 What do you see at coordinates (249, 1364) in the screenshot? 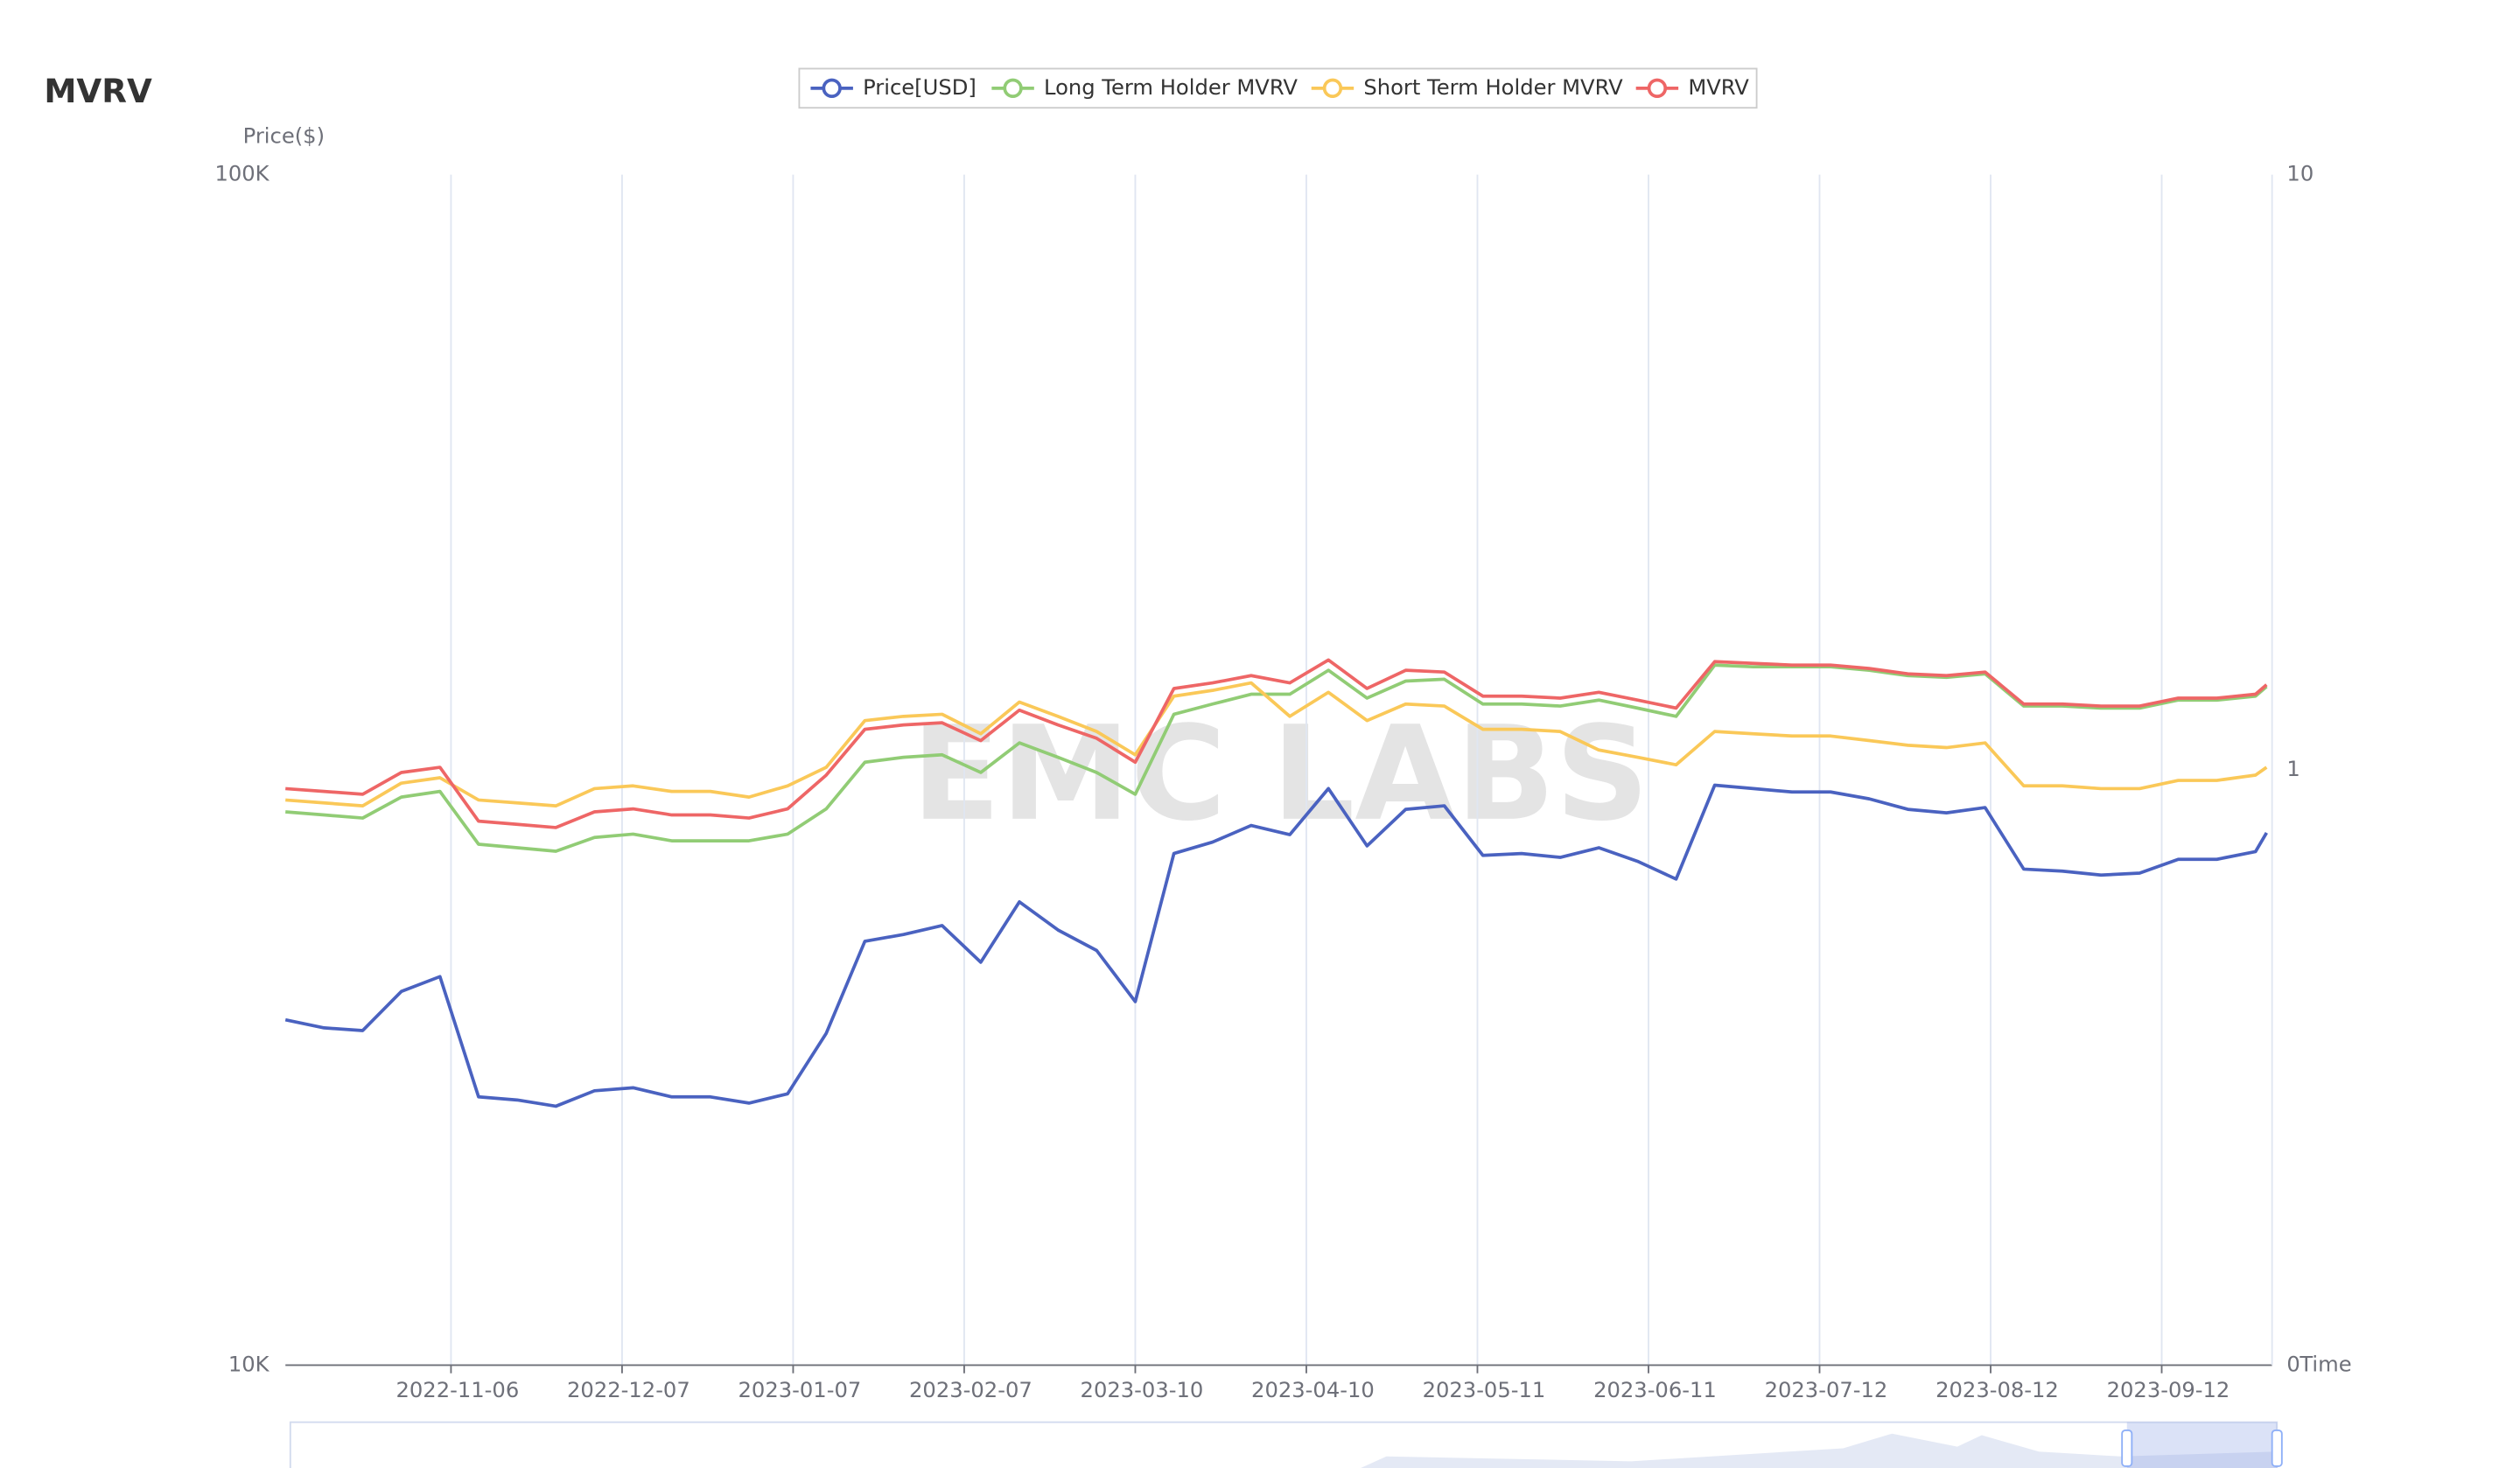
I see `y-tick-label: 10K` at bounding box center [249, 1364].